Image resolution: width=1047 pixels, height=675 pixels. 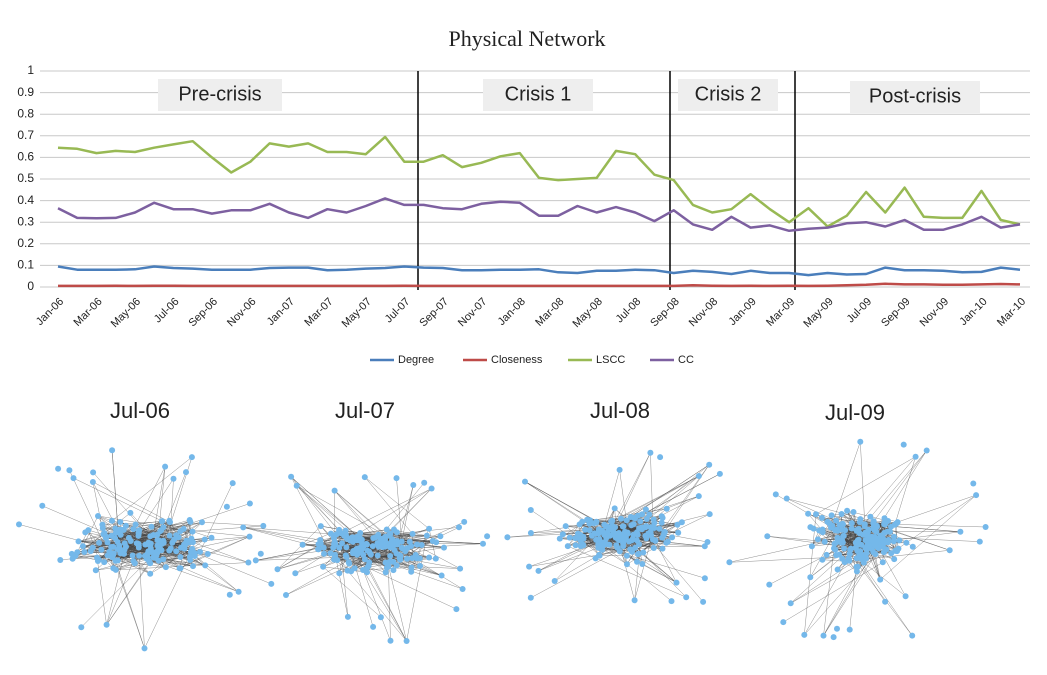 I want to click on phase-label: Pre-crisis, so click(x=219, y=94).